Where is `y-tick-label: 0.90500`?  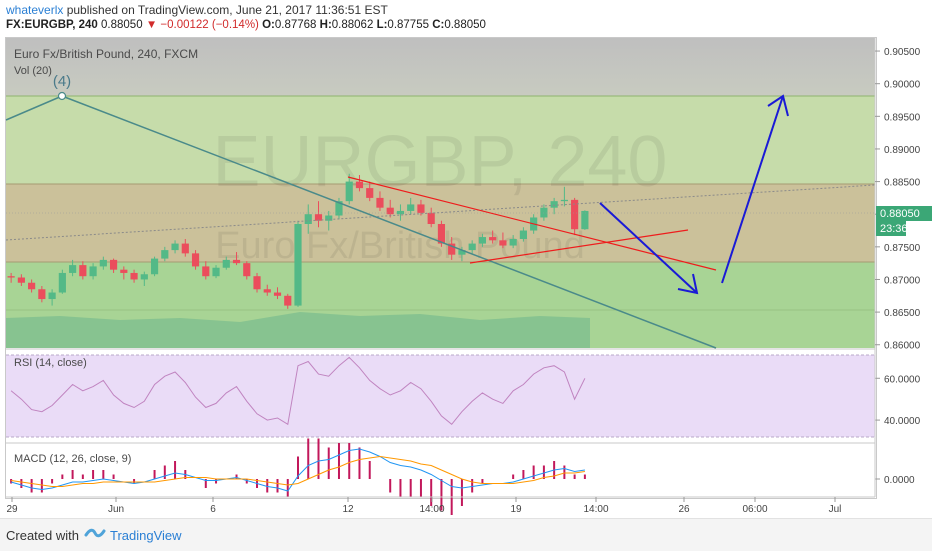 y-tick-label: 0.90500 is located at coordinates (902, 52).